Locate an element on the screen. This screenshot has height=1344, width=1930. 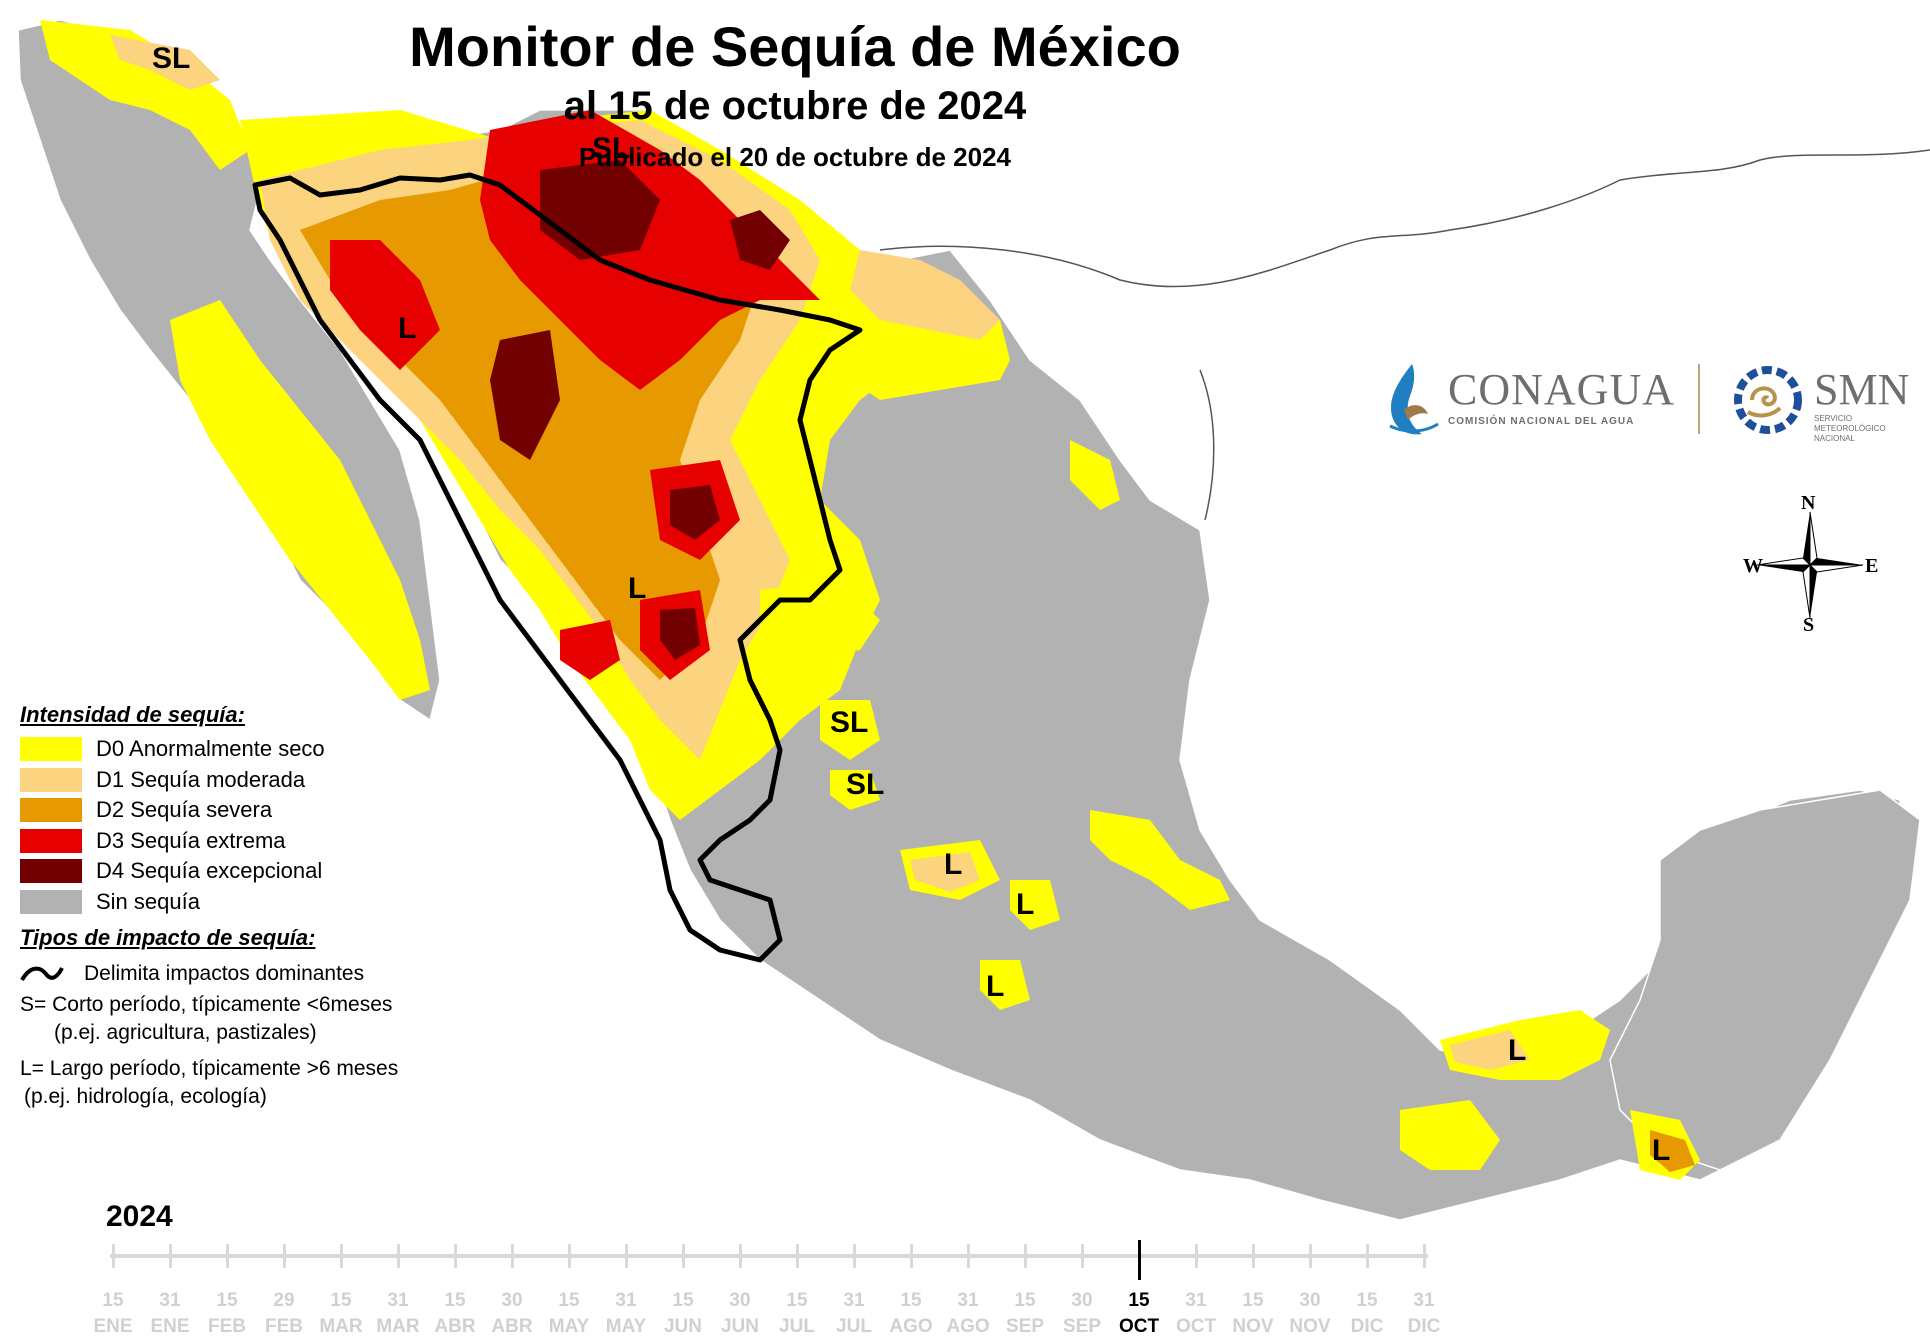
gulf-coastline is located at coordinates (1404, 218).